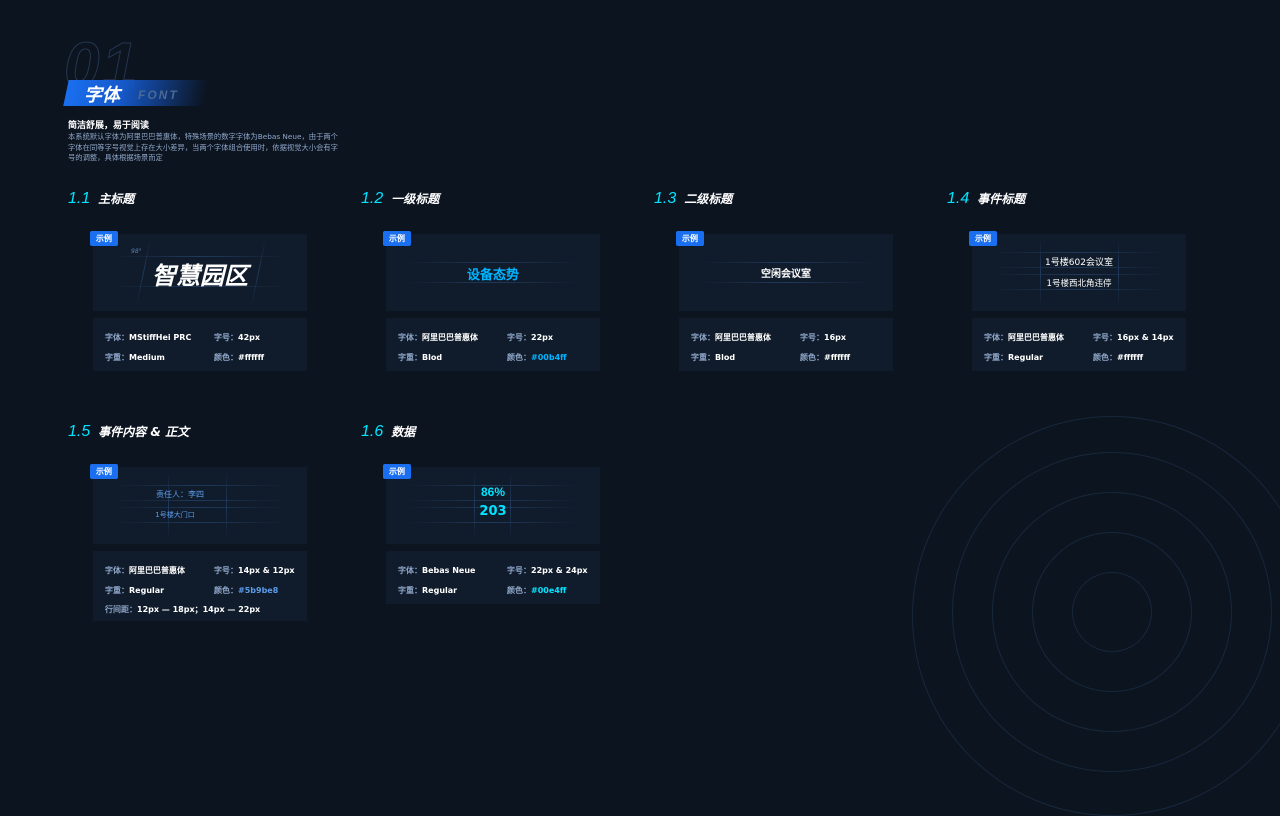  Describe the element at coordinates (136, 251) in the screenshot. I see `angle-label: 98°` at that location.